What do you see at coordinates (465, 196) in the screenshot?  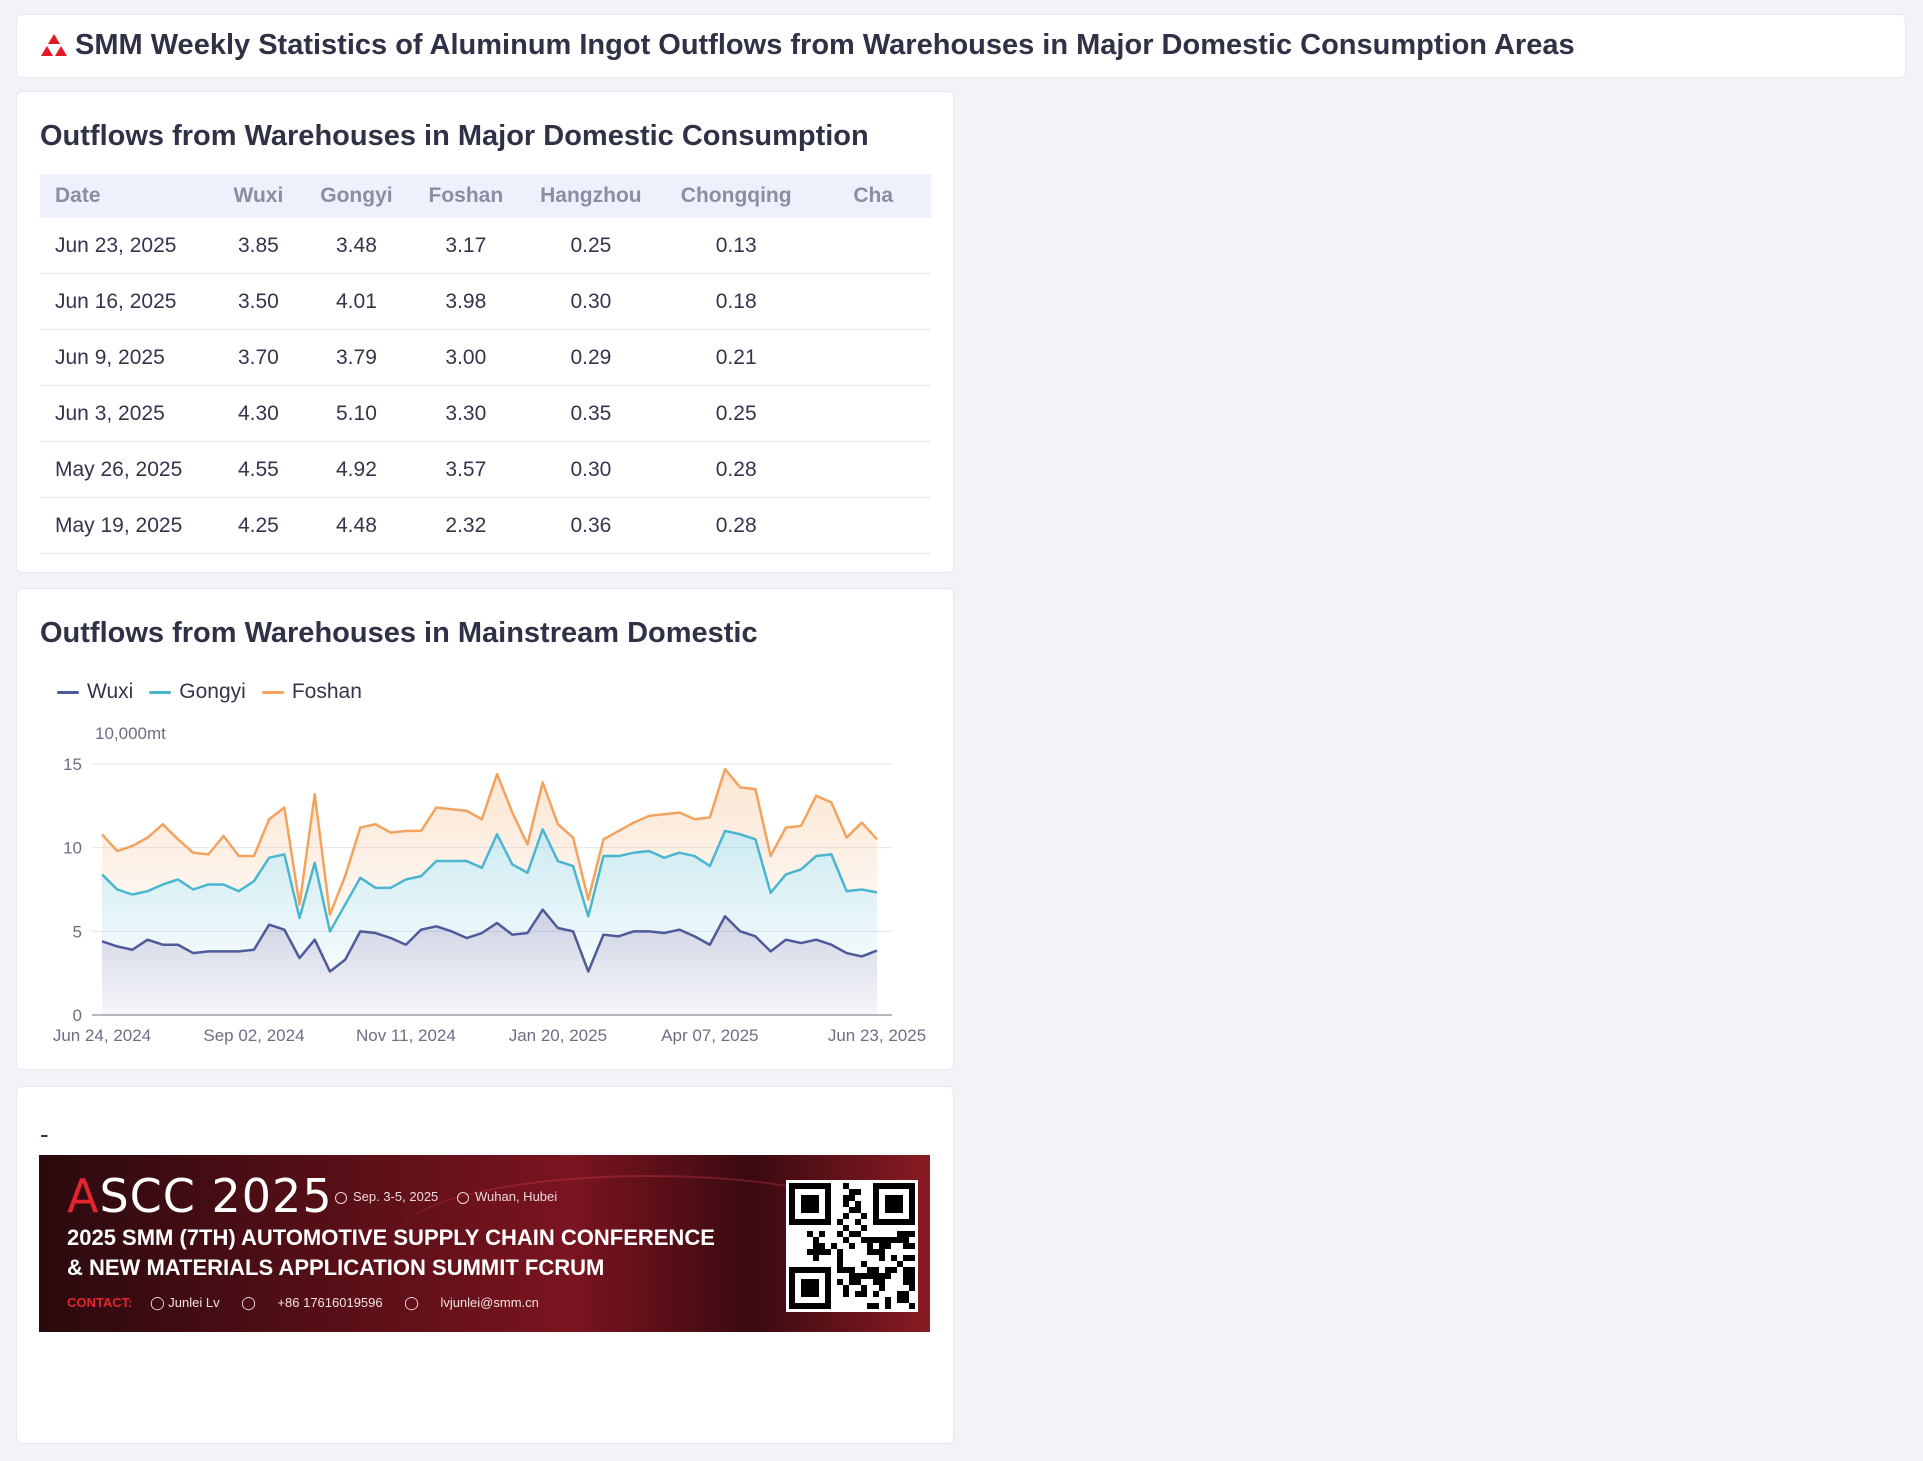 I see `column-header-3: Foshan` at bounding box center [465, 196].